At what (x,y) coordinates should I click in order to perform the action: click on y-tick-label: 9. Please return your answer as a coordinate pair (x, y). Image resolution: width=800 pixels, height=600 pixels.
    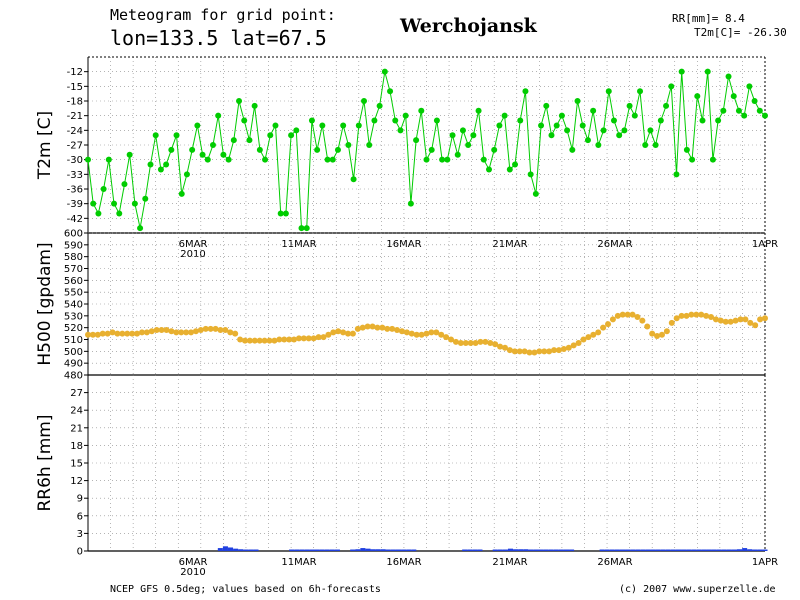
    Looking at the image, I should click on (80, 499).